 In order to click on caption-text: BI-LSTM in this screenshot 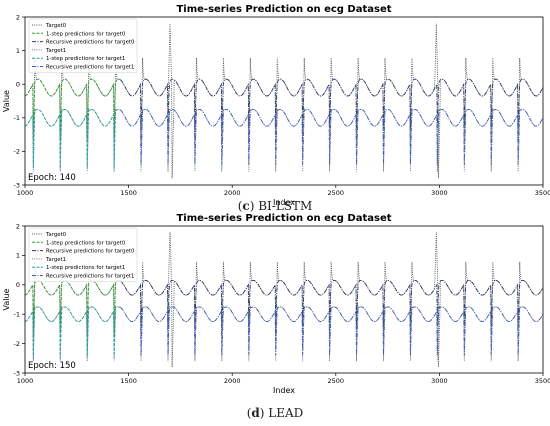, I will do `click(285, 206)`.